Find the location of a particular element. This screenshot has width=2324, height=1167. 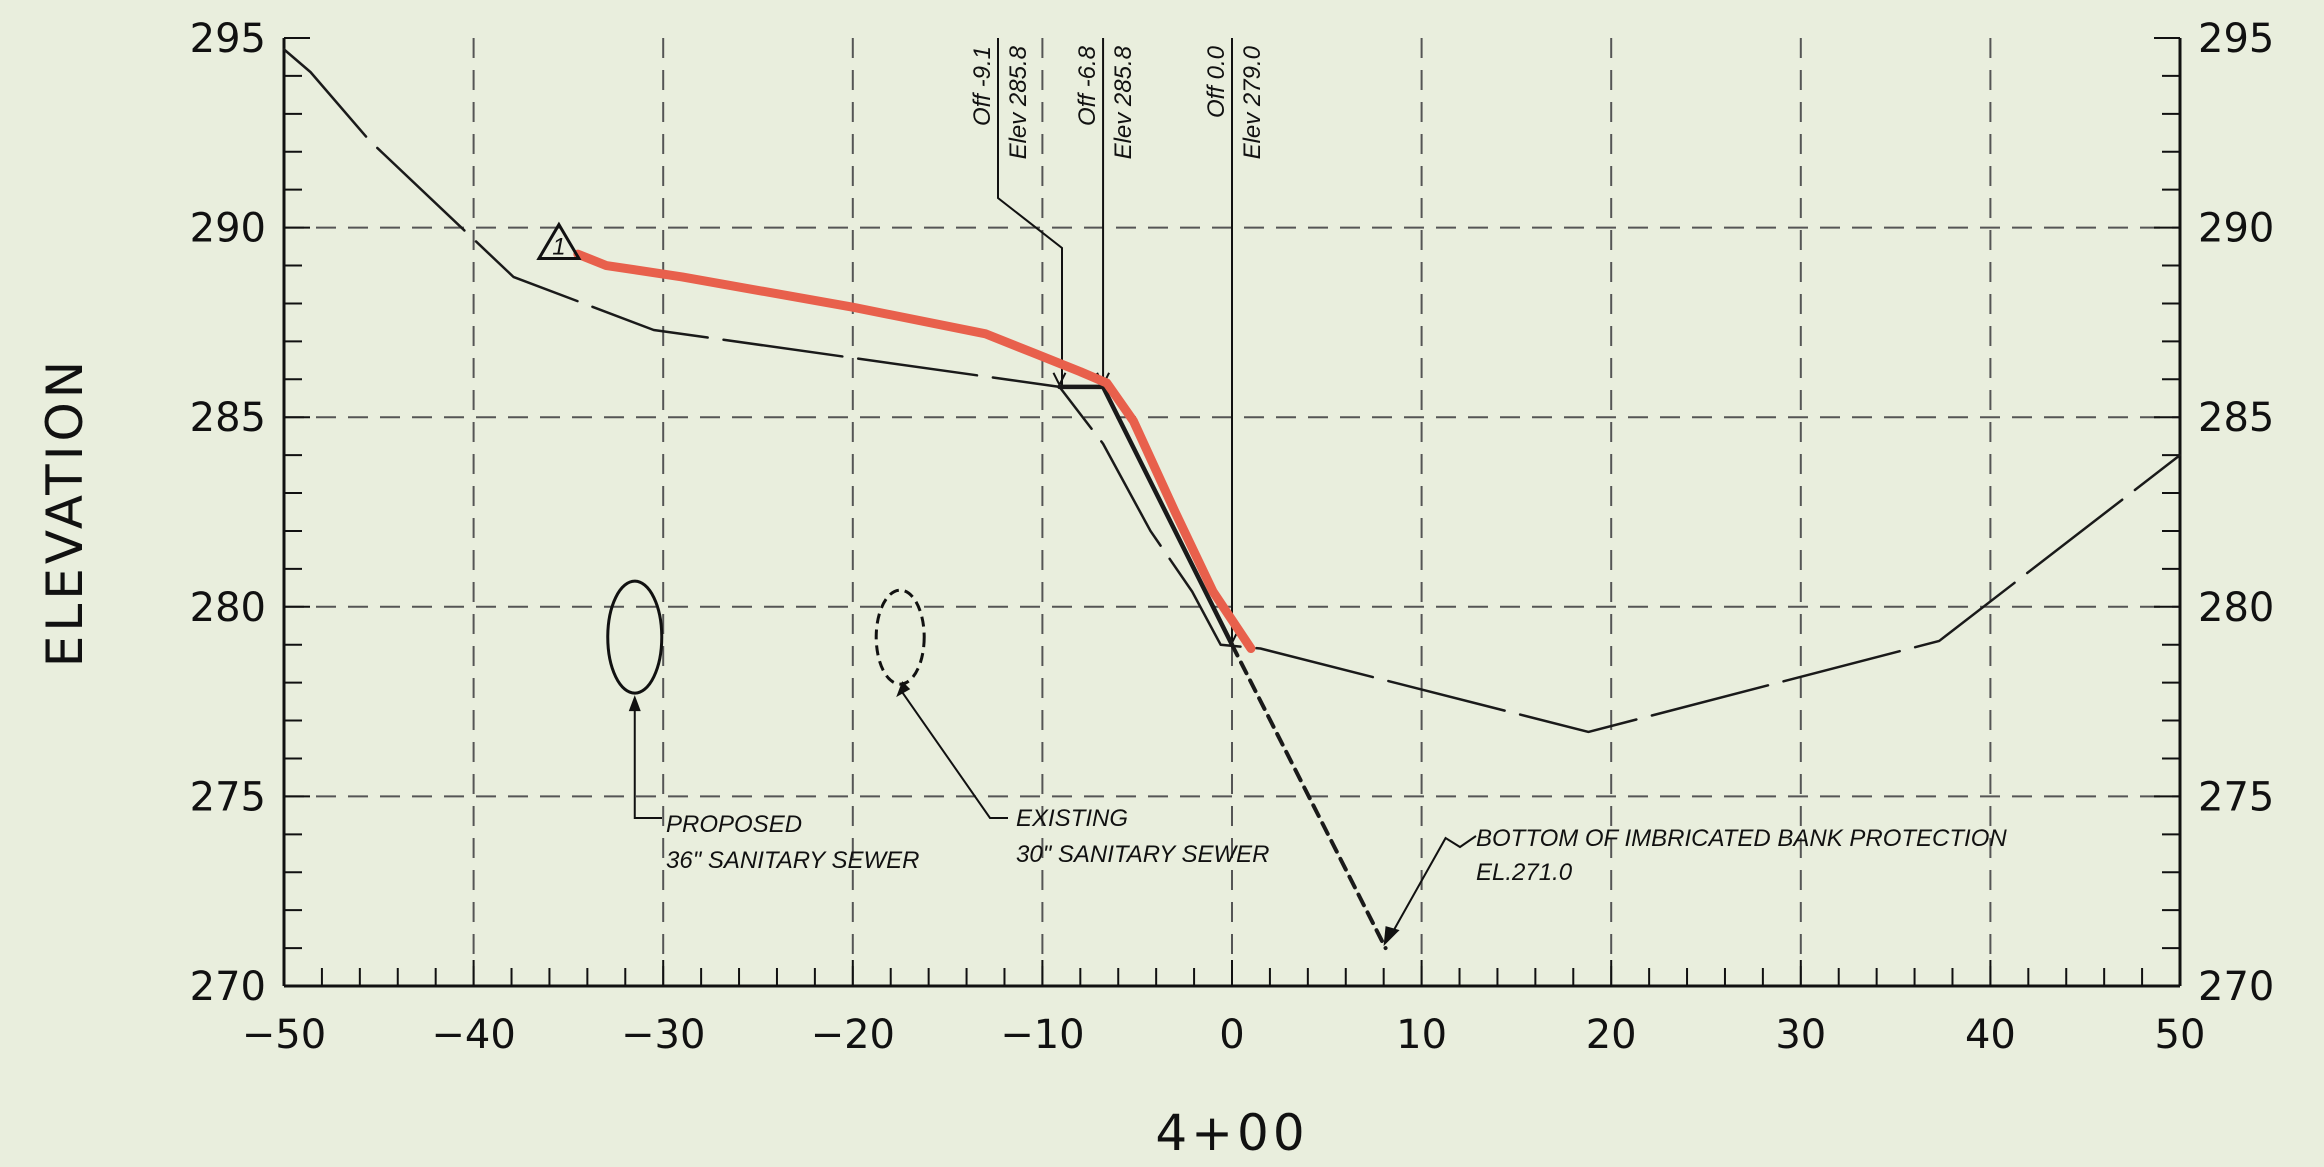

y-tick-label-right: 285 is located at coordinates (2236, 418).